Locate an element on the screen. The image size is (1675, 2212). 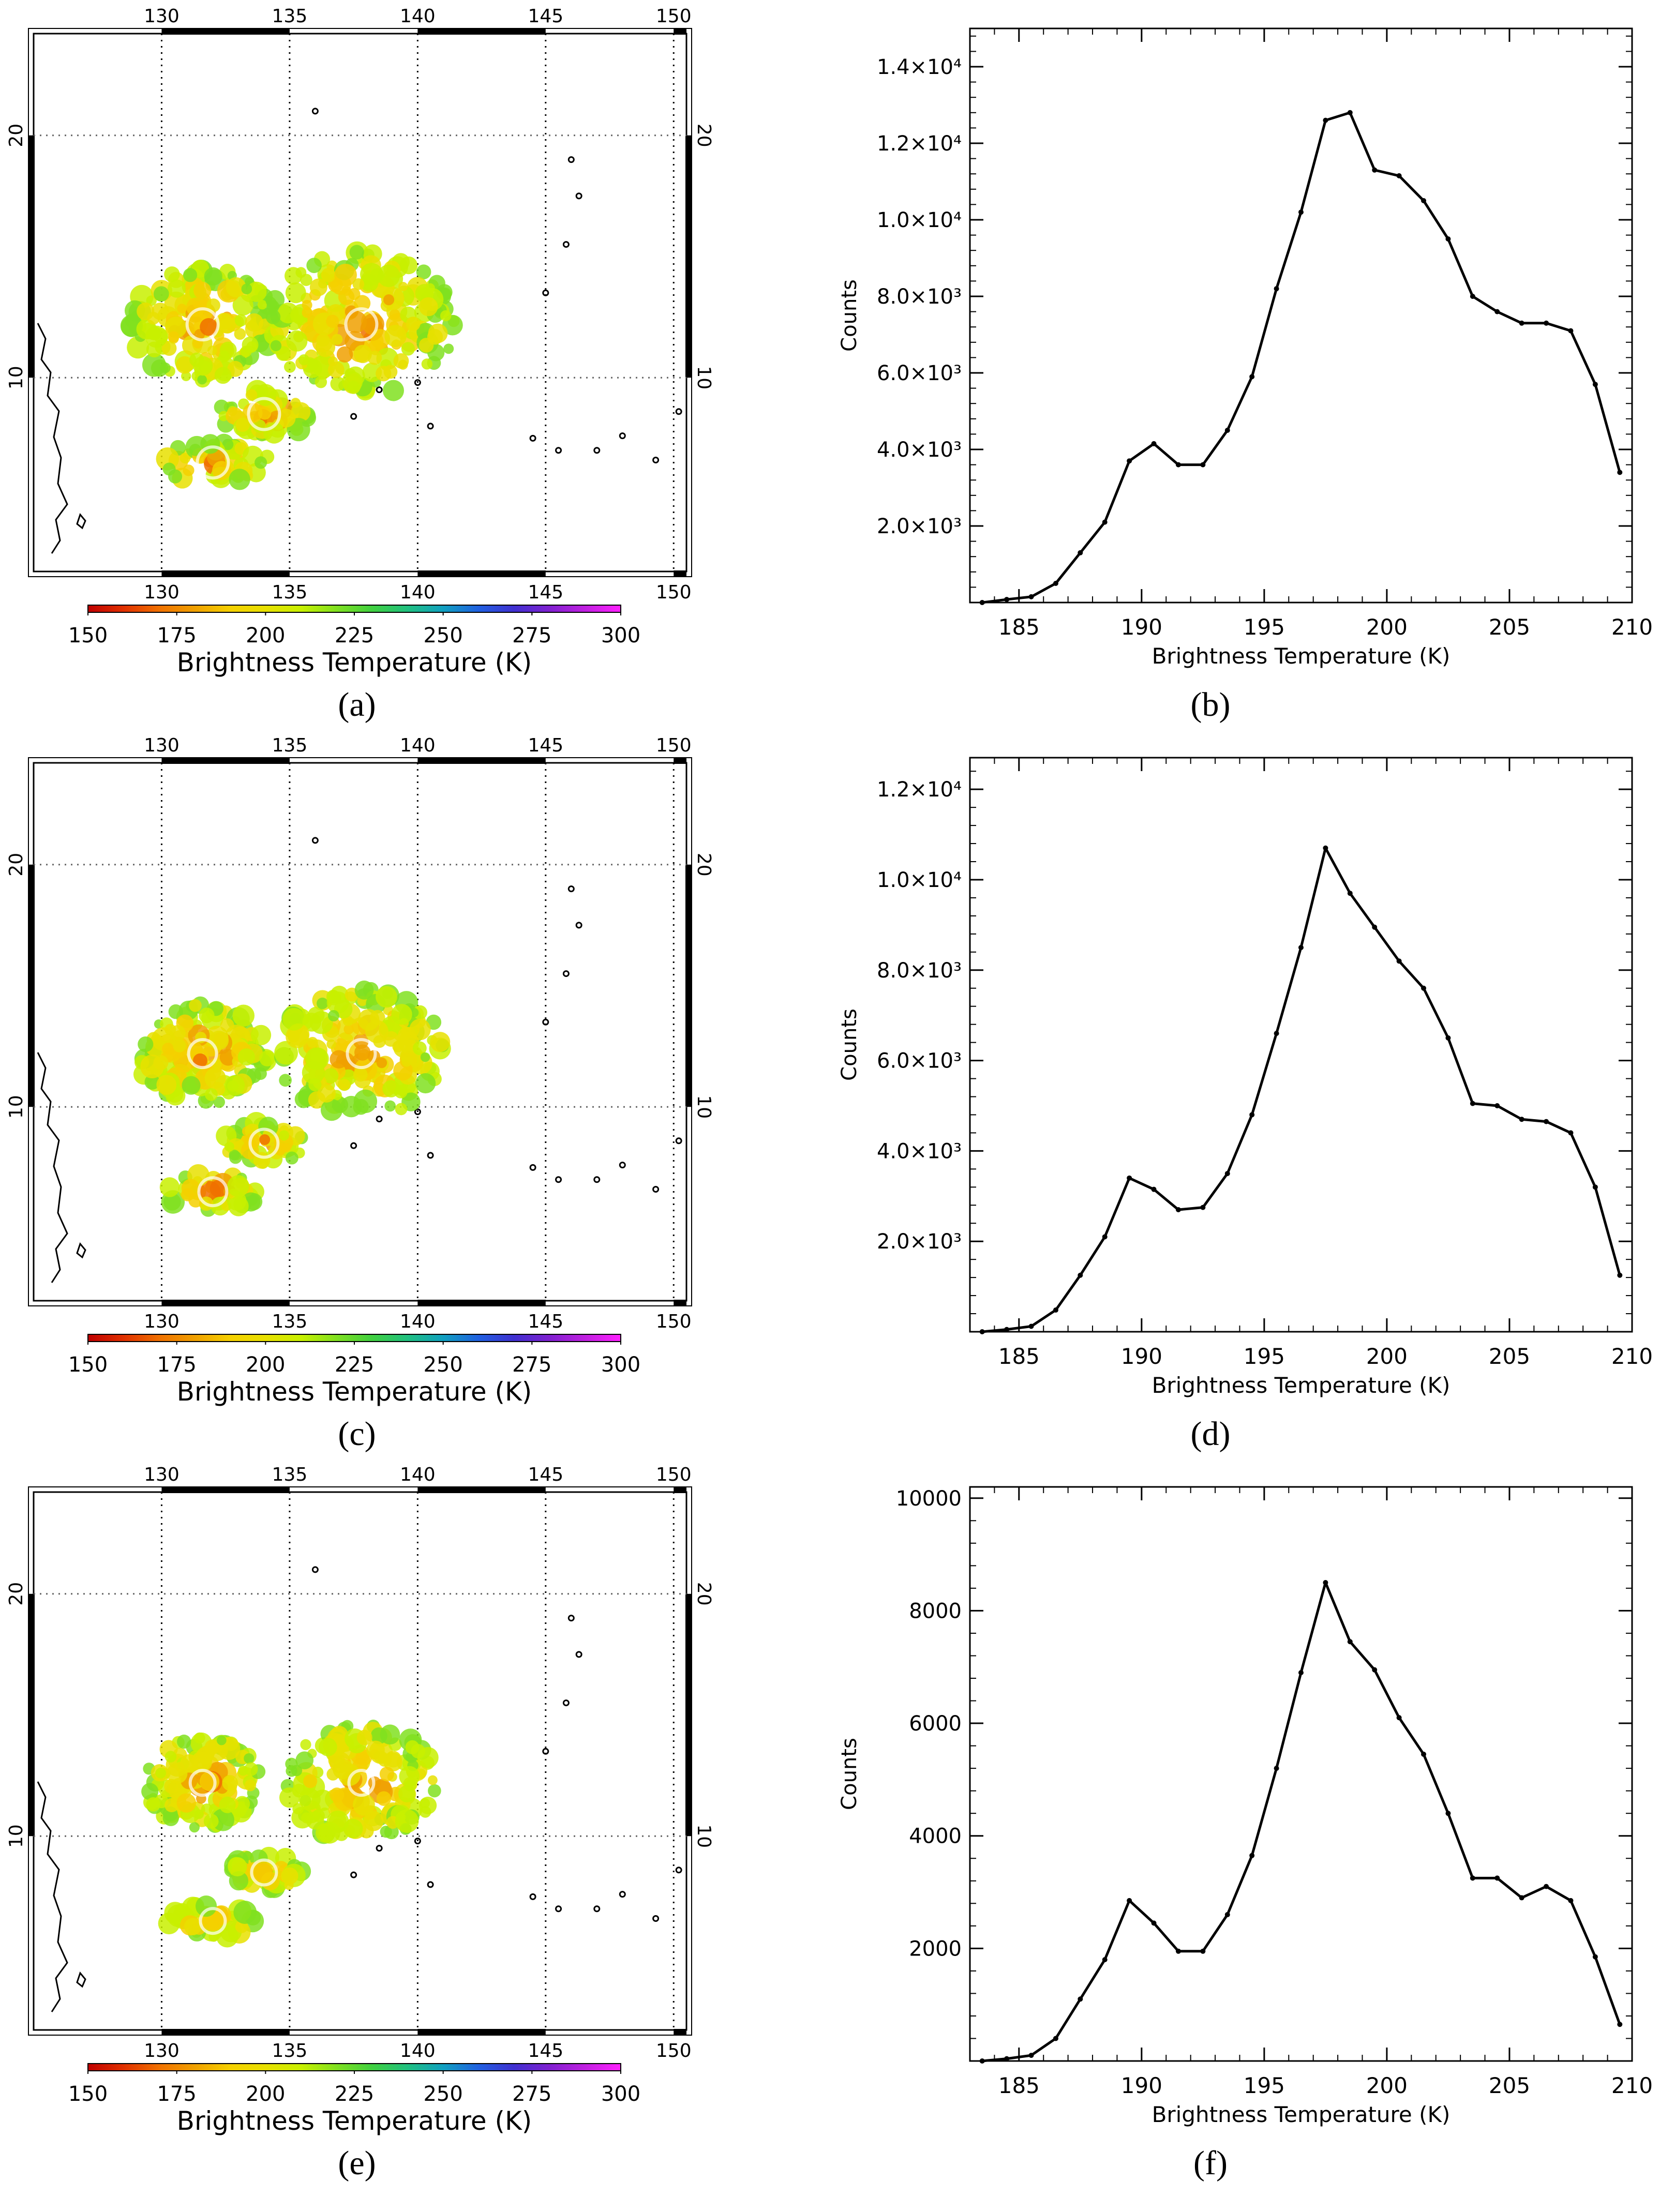
coastline is located at coordinates (53, 1897).